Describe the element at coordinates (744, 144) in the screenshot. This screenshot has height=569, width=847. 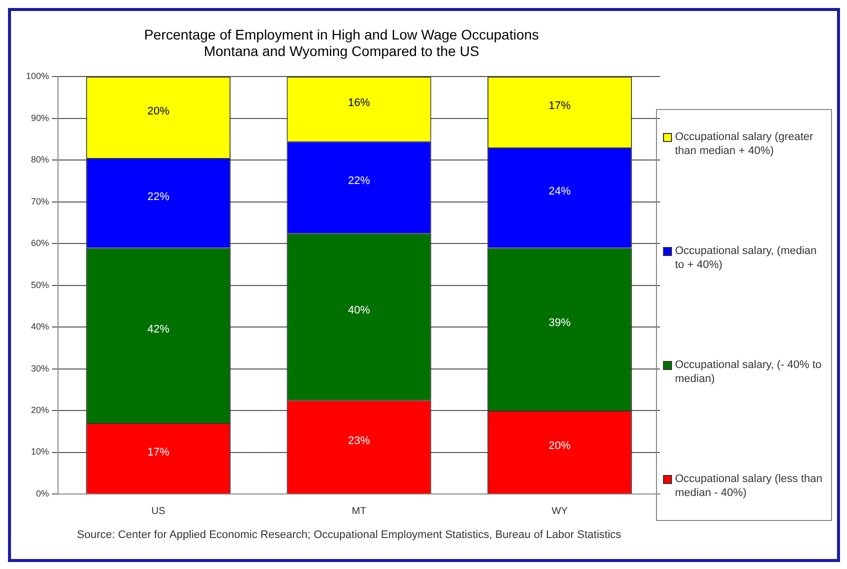
I see `legend-label: Occupational salary (greater than median + 40%)` at that location.